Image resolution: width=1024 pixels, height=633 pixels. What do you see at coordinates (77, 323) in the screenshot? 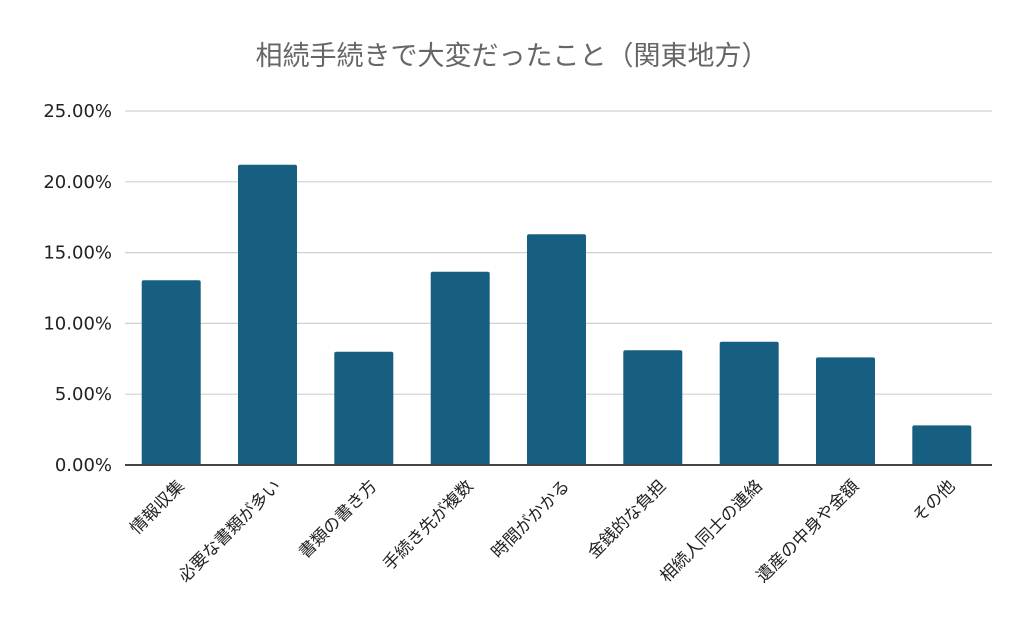
I see `y-tick-label: 10.00%` at bounding box center [77, 323].